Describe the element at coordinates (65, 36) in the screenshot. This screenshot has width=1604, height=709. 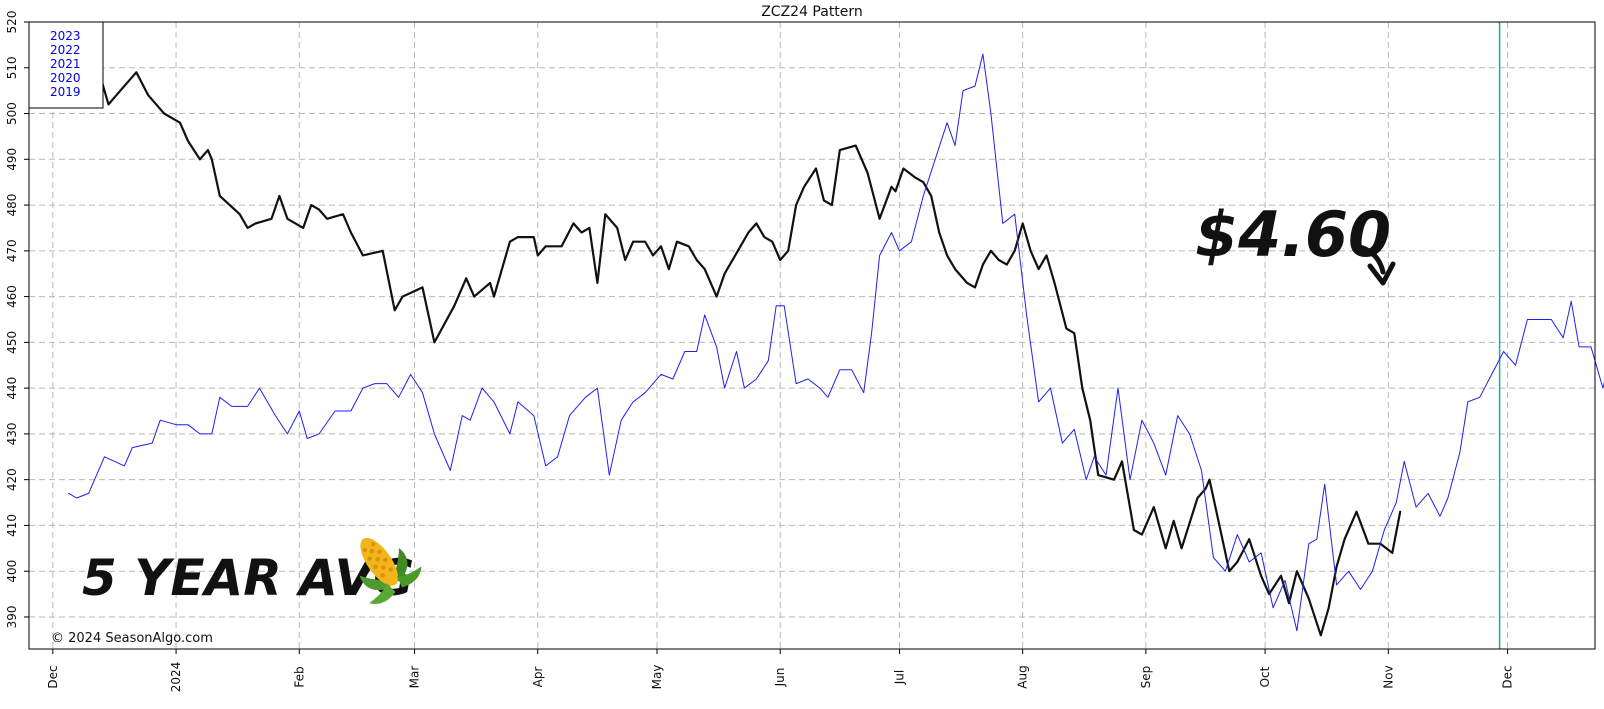
I see `legend-entry-2023: 2023` at that location.